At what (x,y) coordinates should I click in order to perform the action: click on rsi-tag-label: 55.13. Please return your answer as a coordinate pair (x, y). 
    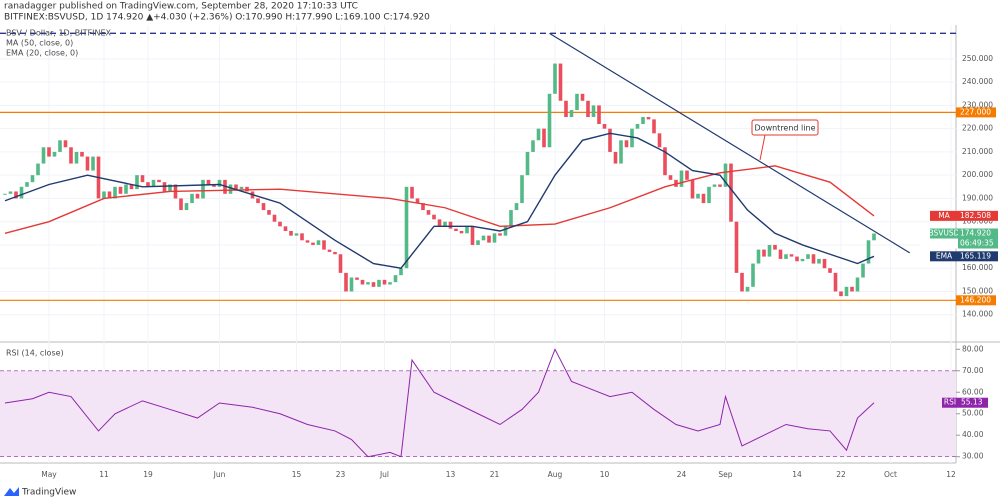
    Looking at the image, I should click on (972, 402).